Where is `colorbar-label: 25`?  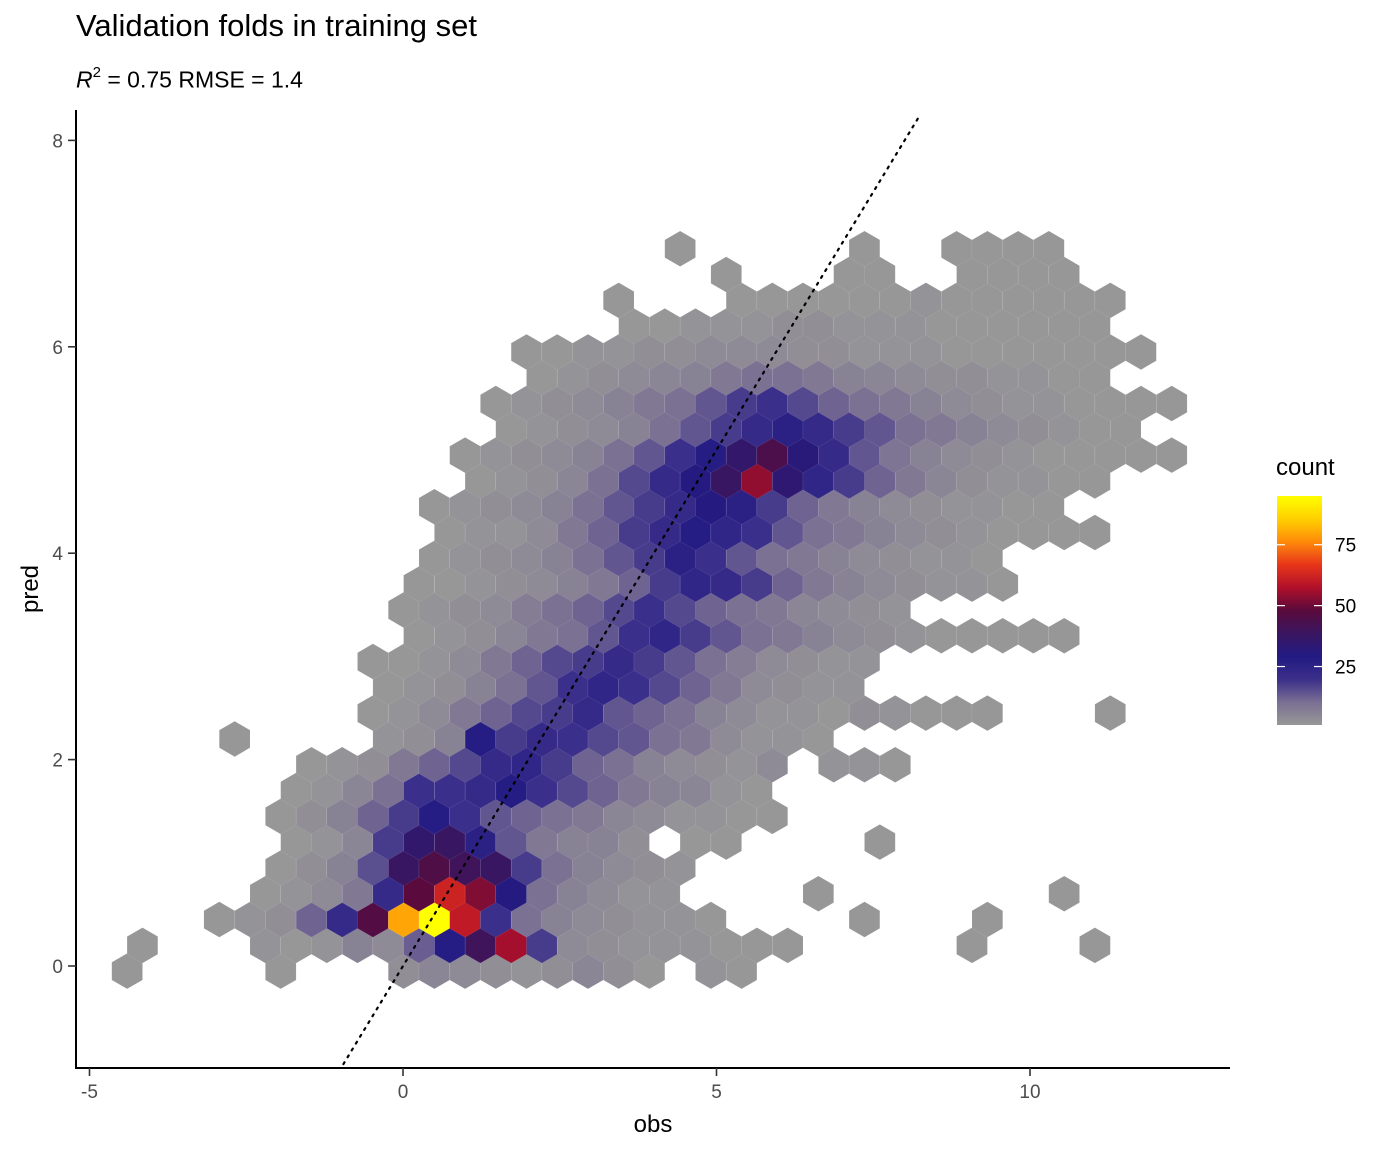
colorbar-label: 25 is located at coordinates (1345, 668).